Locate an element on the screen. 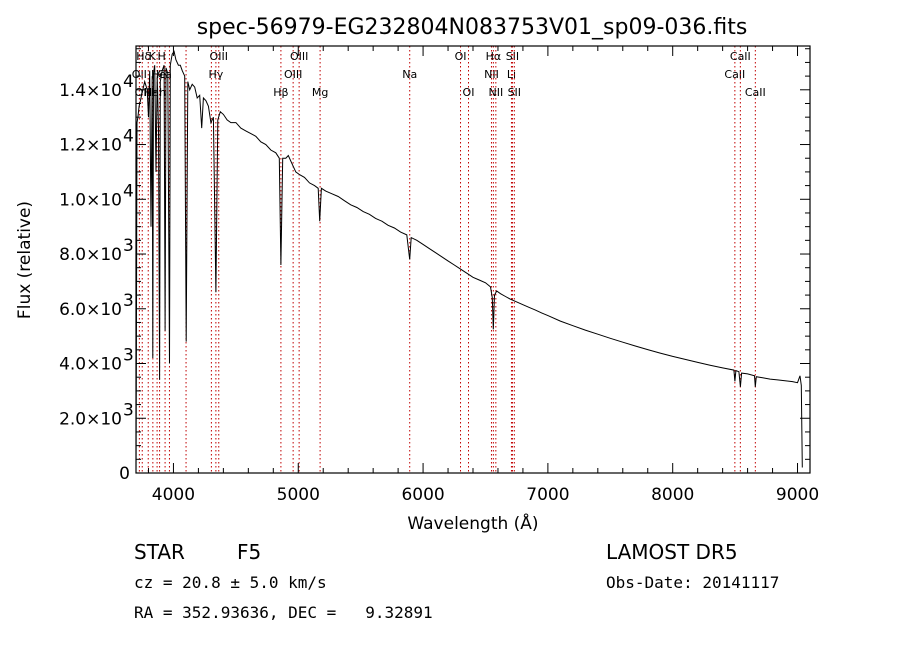  x-tick-label-5: 9000 is located at coordinates (797, 495).